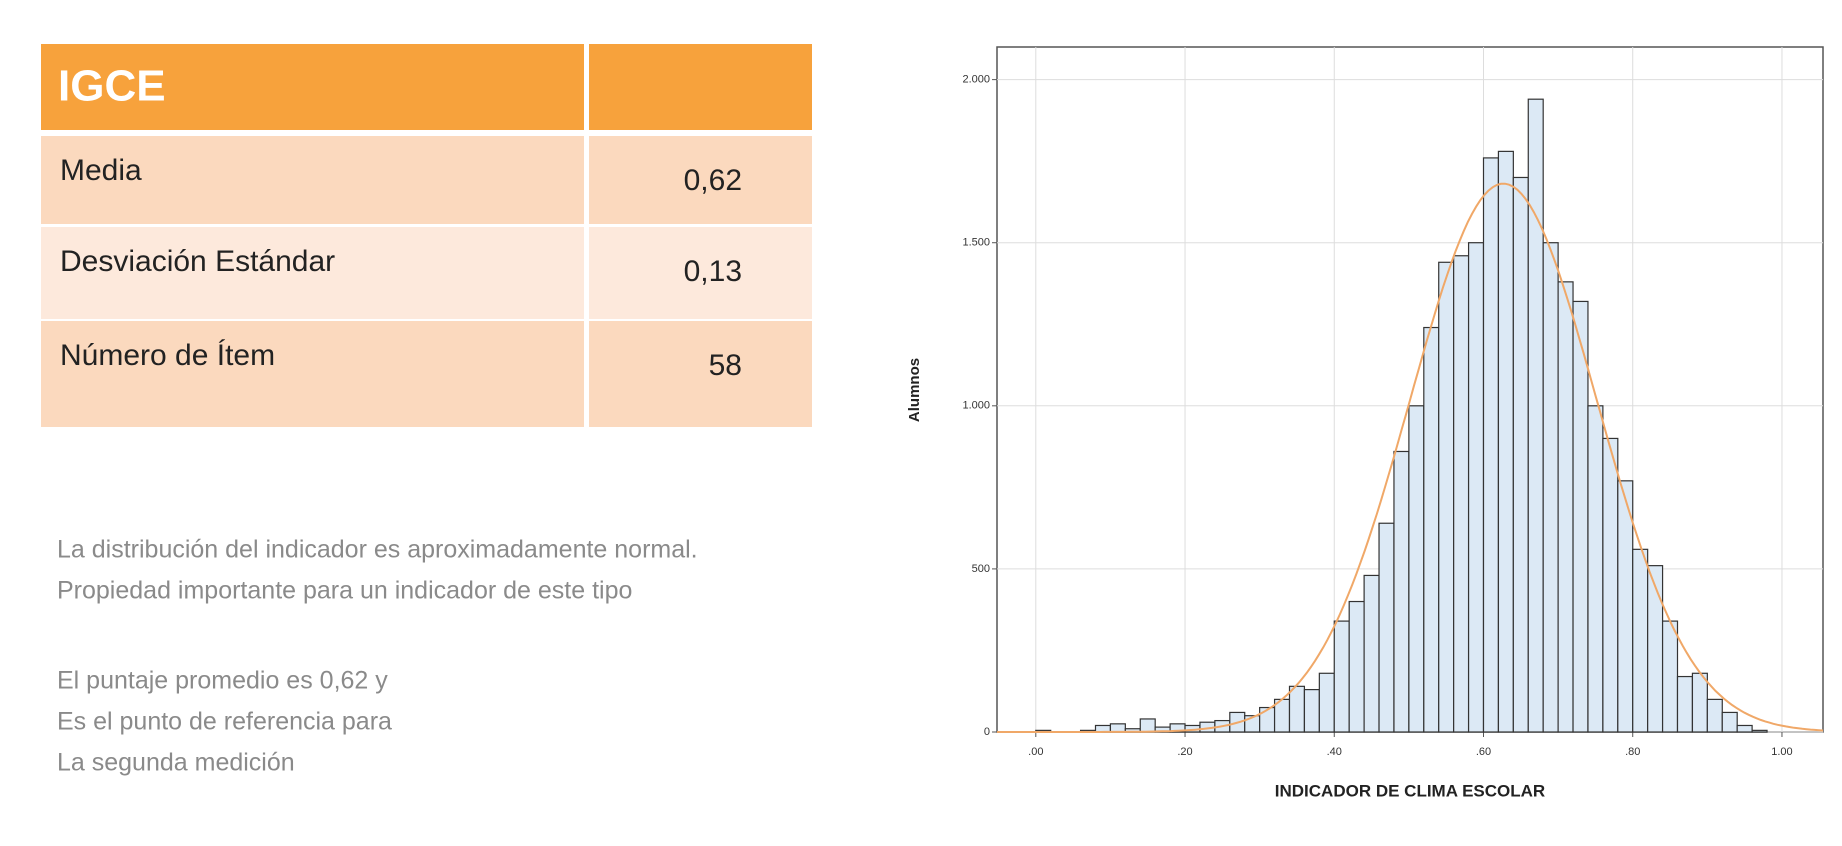 The image size is (1842, 846). What do you see at coordinates (987, 732) in the screenshot?
I see `y-tick-label: 0` at bounding box center [987, 732].